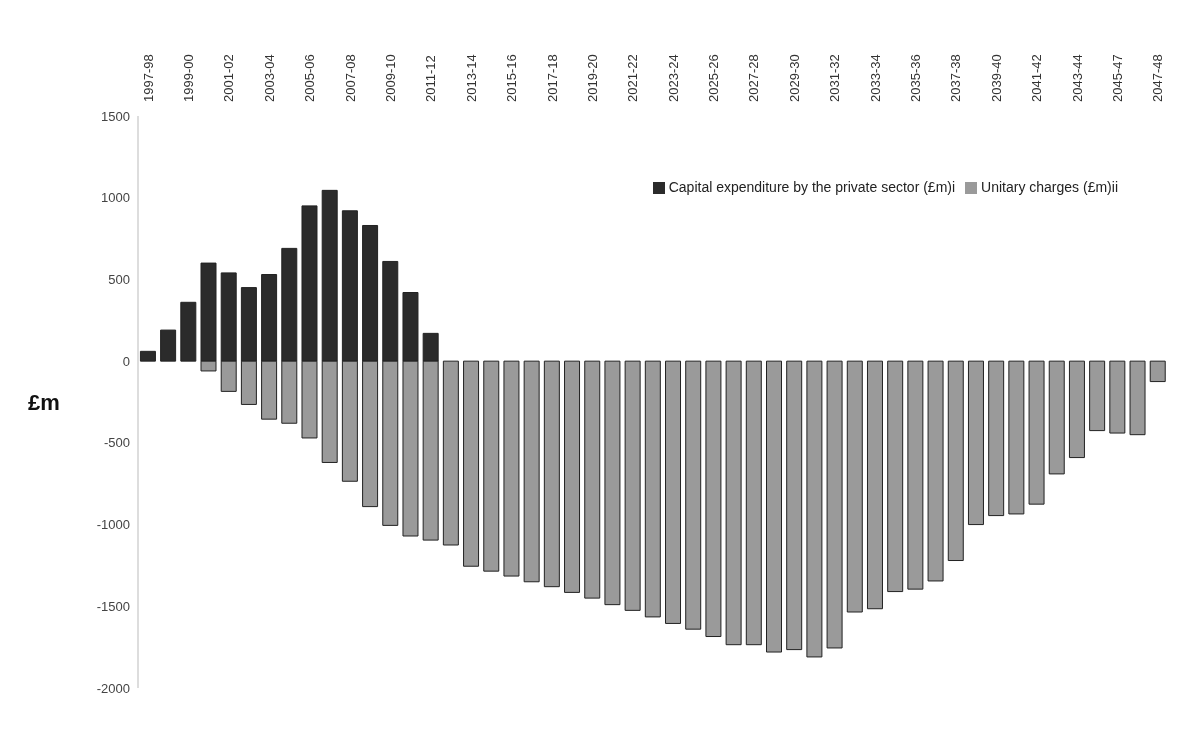 This screenshot has width=1203, height=733. Describe the element at coordinates (269, 78) in the screenshot. I see `x-tick-label: 2003-04` at that location.